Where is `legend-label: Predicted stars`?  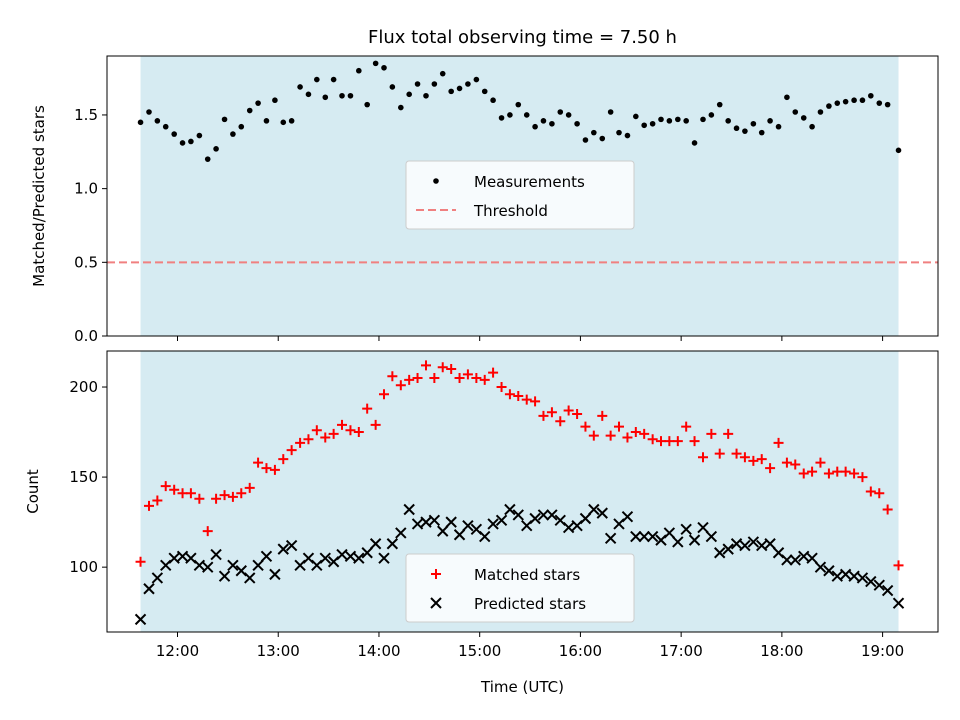
legend-label: Predicted stars is located at coordinates (530, 604).